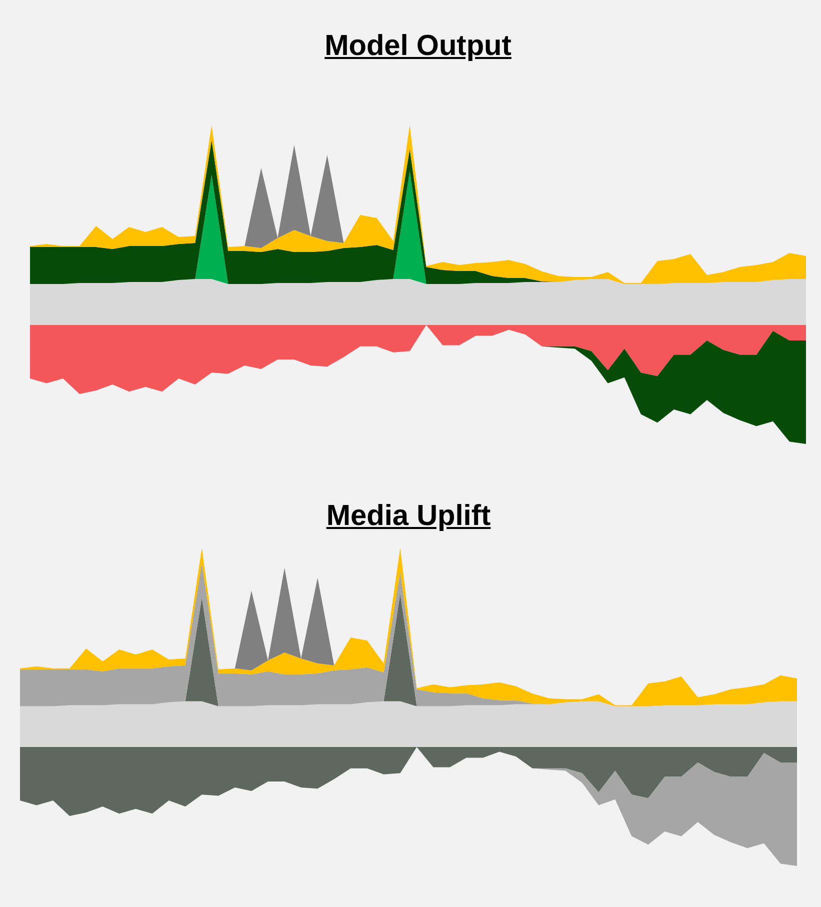  I want to click on chart-title: Media Uplift, so click(408, 516).